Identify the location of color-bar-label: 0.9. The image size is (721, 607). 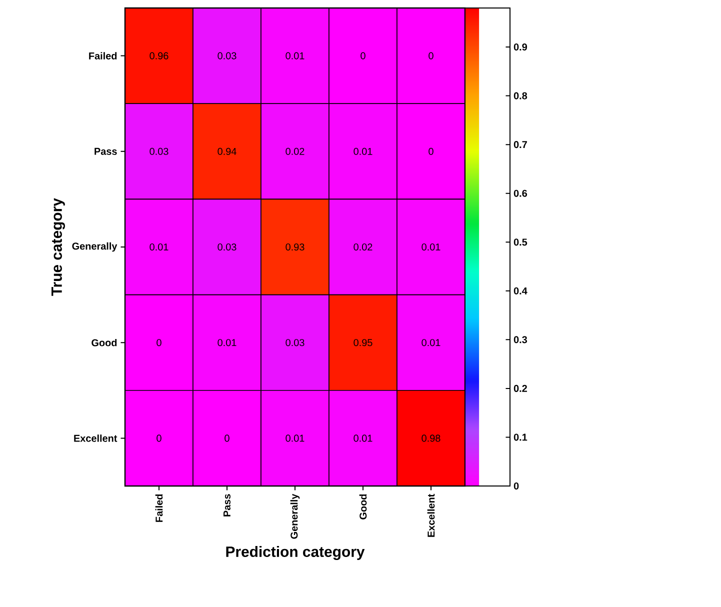
(521, 47).